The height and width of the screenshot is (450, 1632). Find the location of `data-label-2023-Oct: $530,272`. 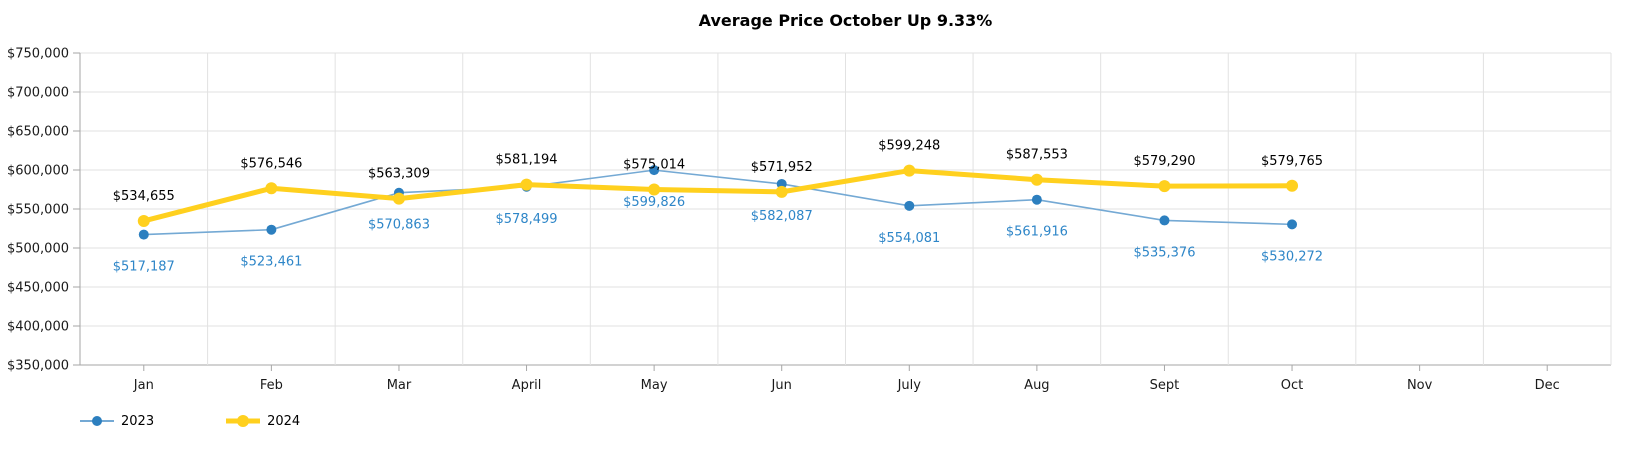

data-label-2023-Oct: $530,272 is located at coordinates (1292, 256).